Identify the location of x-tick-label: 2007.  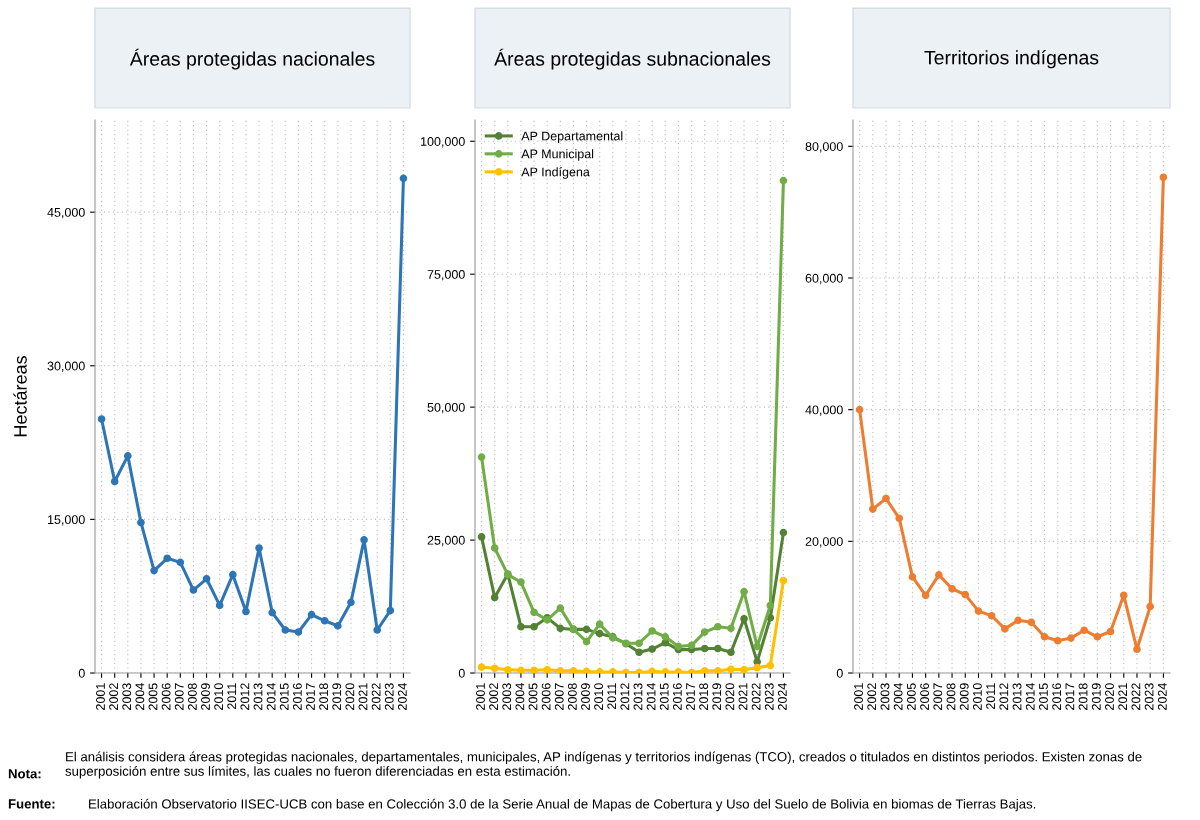
(559, 696).